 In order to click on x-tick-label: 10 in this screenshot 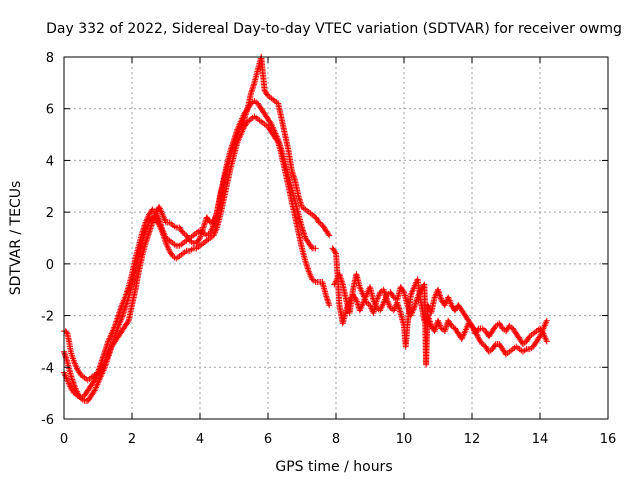, I will do `click(404, 439)`.